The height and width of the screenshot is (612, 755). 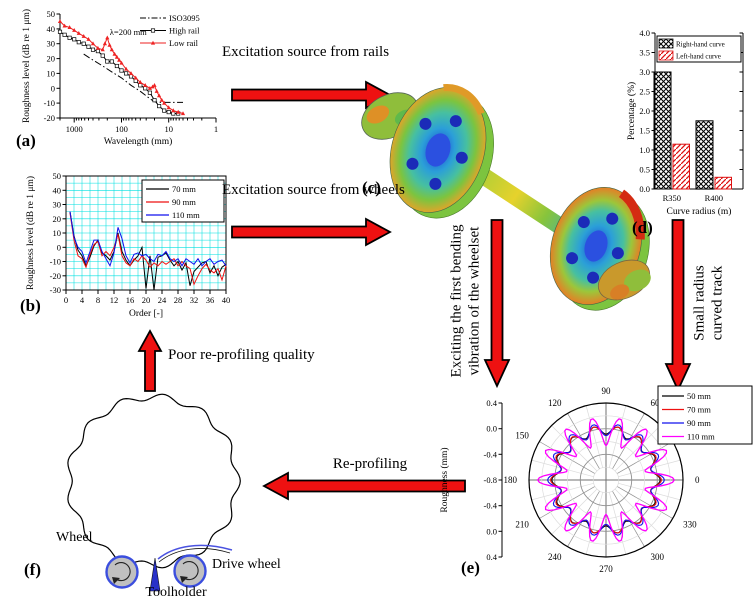 I want to click on bar-R350-Right-hand curve, so click(x=662, y=130).